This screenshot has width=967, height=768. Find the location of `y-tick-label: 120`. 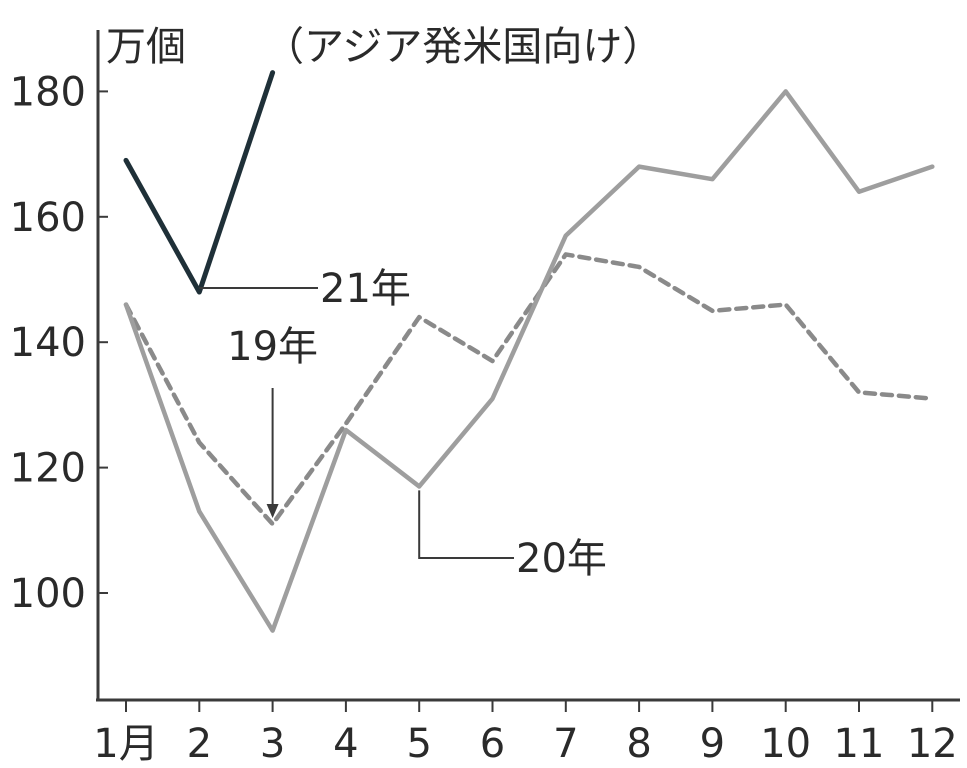

y-tick-label: 120 is located at coordinates (48, 469).